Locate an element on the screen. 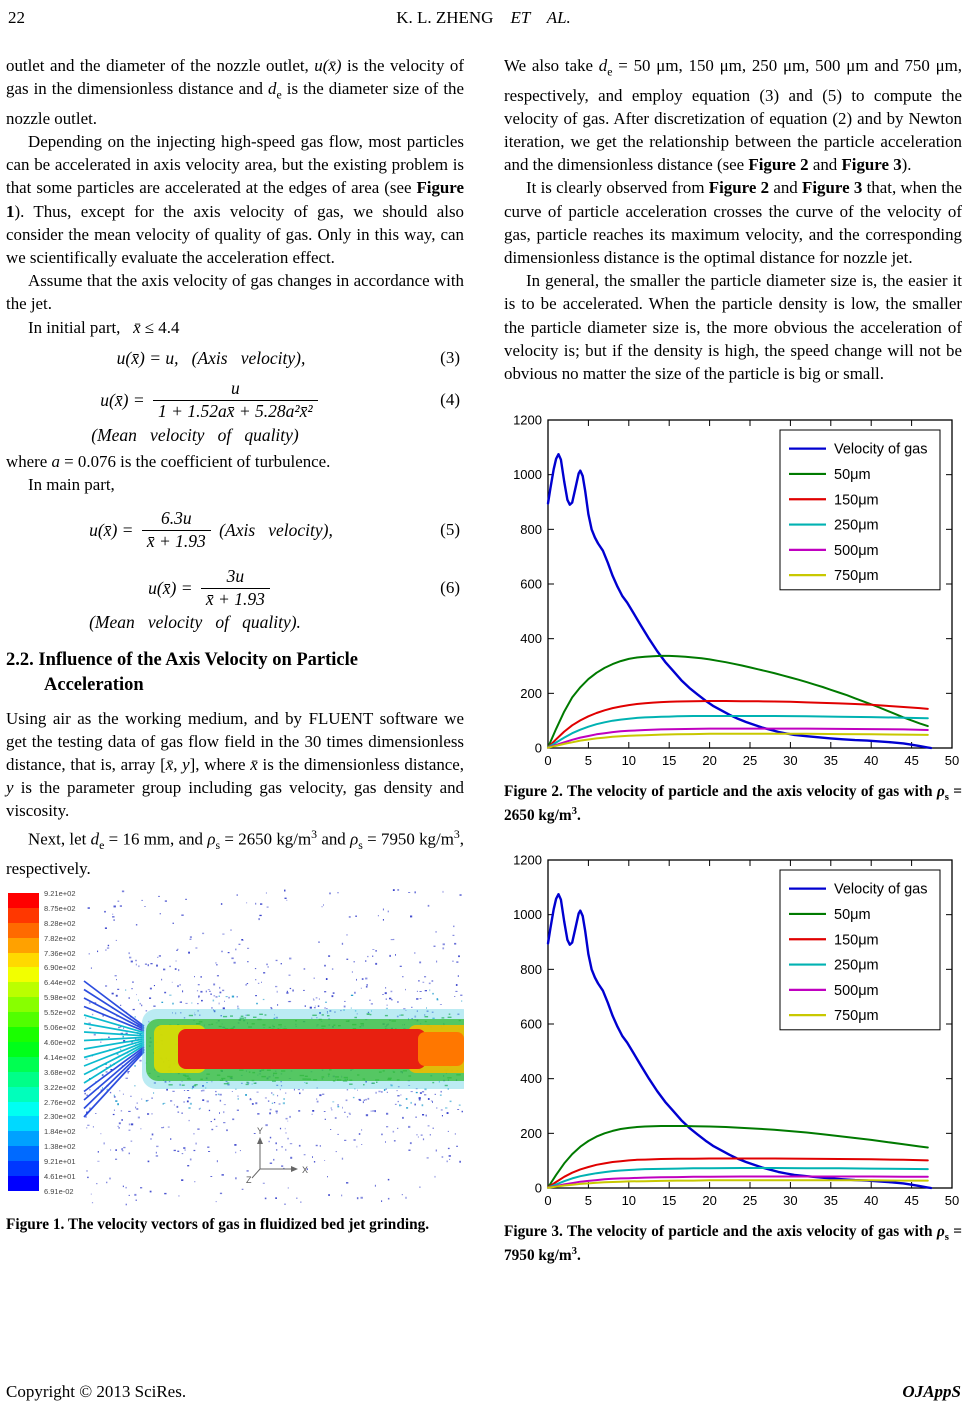 Image resolution: width=967 pixels, height=1414 pixels. velocity-vector-field: Y X Z is located at coordinates (273, 1047).